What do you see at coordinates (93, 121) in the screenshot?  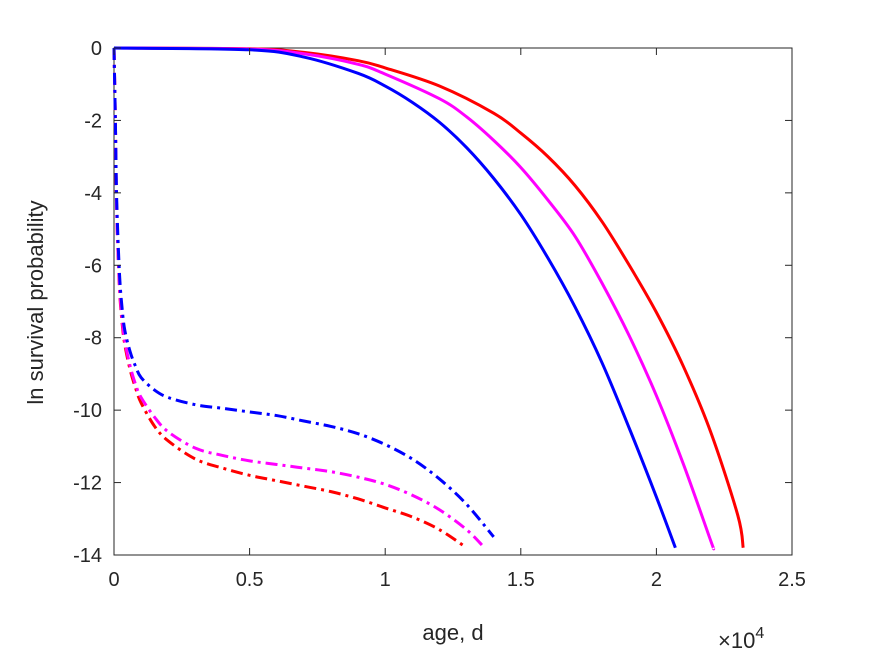 I see `y-tick-label: -2` at bounding box center [93, 121].